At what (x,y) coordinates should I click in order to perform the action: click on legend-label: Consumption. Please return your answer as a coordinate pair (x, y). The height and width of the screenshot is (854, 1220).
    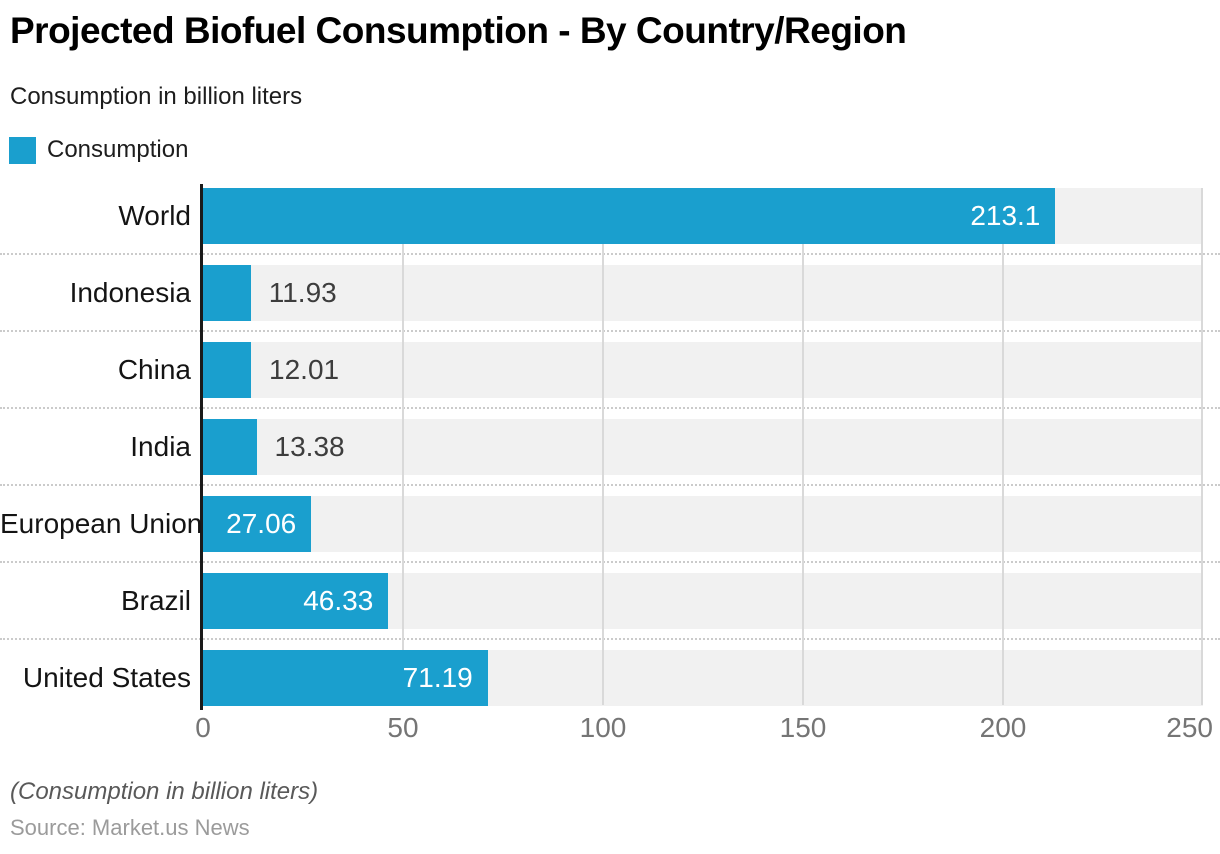
    Looking at the image, I should click on (118, 149).